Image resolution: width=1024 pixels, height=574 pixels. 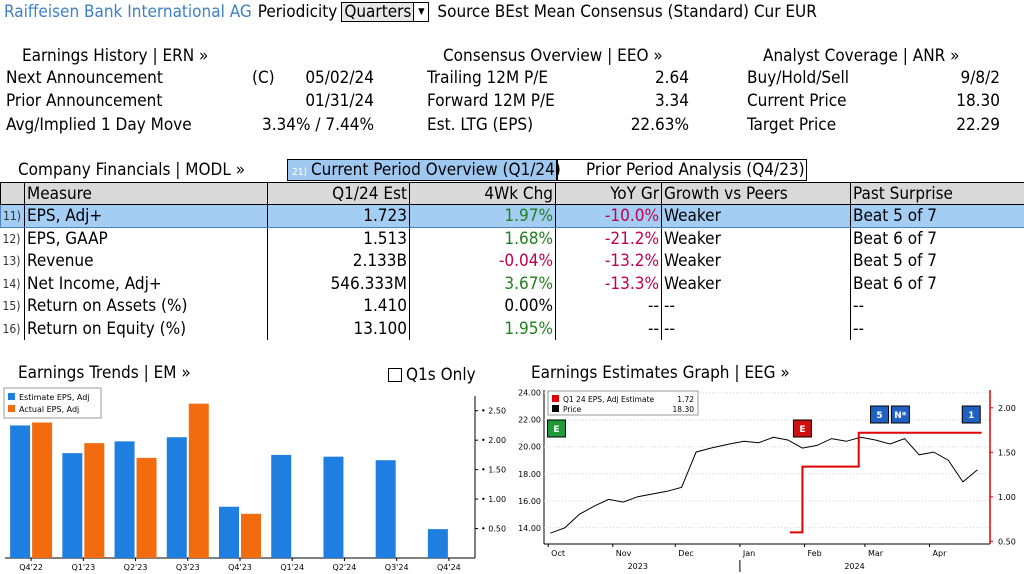 What do you see at coordinates (421, 12) in the screenshot?
I see `dropdown-arrow-icon: ▼` at bounding box center [421, 12].